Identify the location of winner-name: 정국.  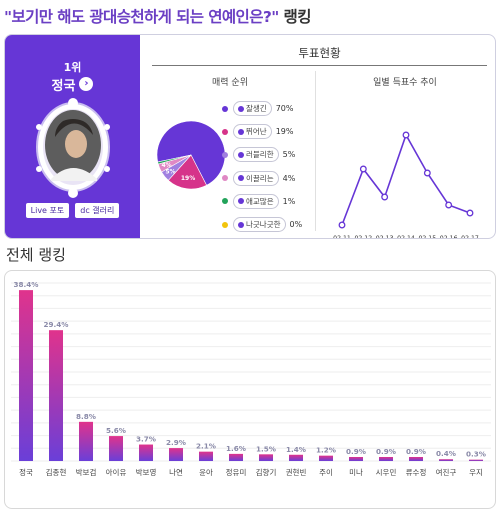
(63, 86).